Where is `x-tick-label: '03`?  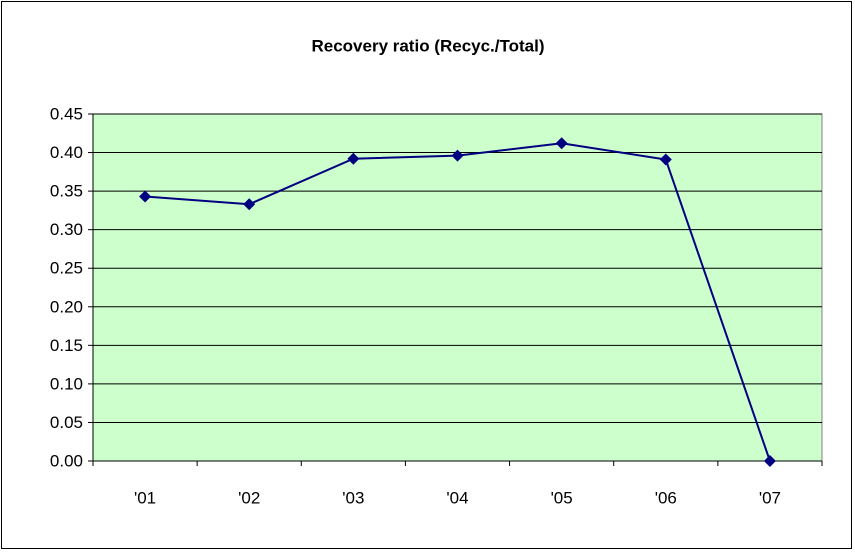
x-tick-label: '03 is located at coordinates (353, 497).